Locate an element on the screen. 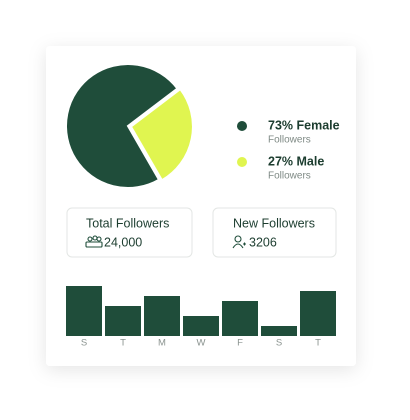 This screenshot has height=420, width=410. x-tick-label: F is located at coordinates (240, 343).